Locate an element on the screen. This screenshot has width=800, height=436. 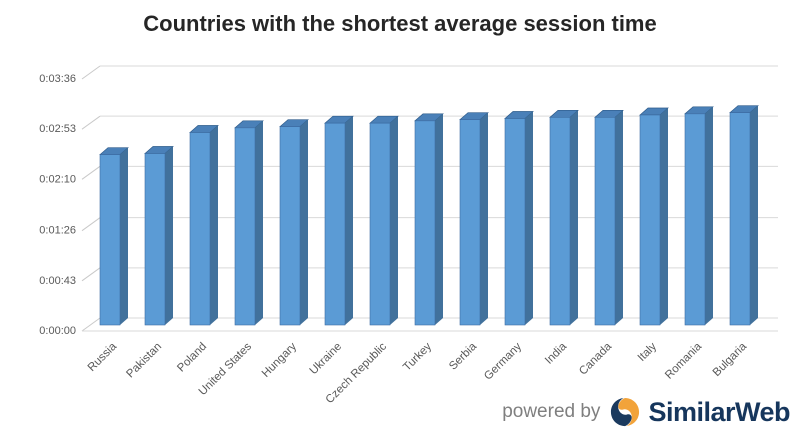
logo-orange-swirl is located at coordinates (629, 411).